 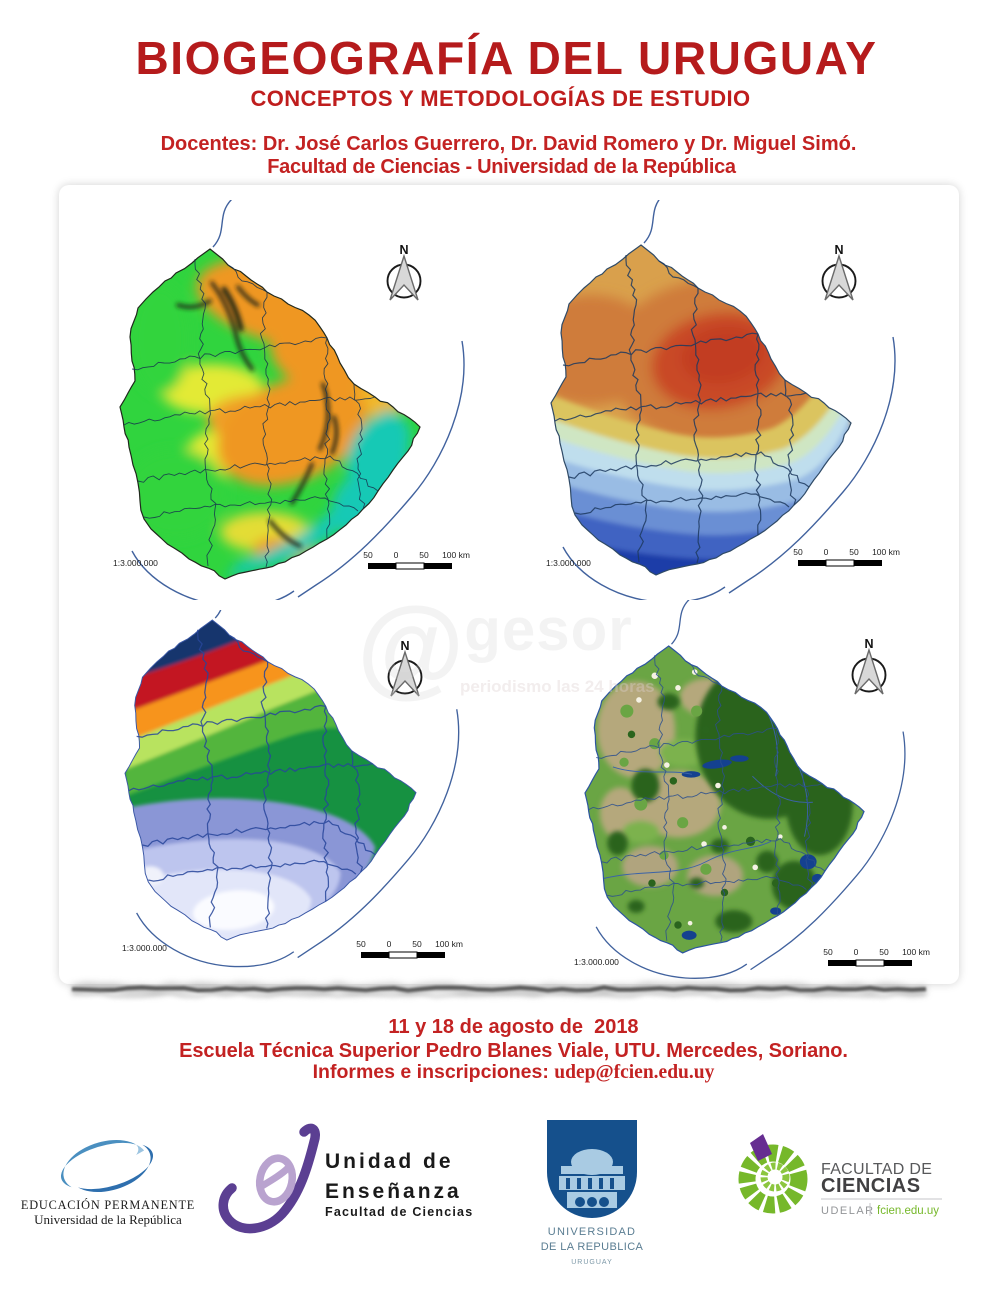 What do you see at coordinates (871, 1186) in the screenshot?
I see `svg-text: CIENCIAS` at bounding box center [871, 1186].